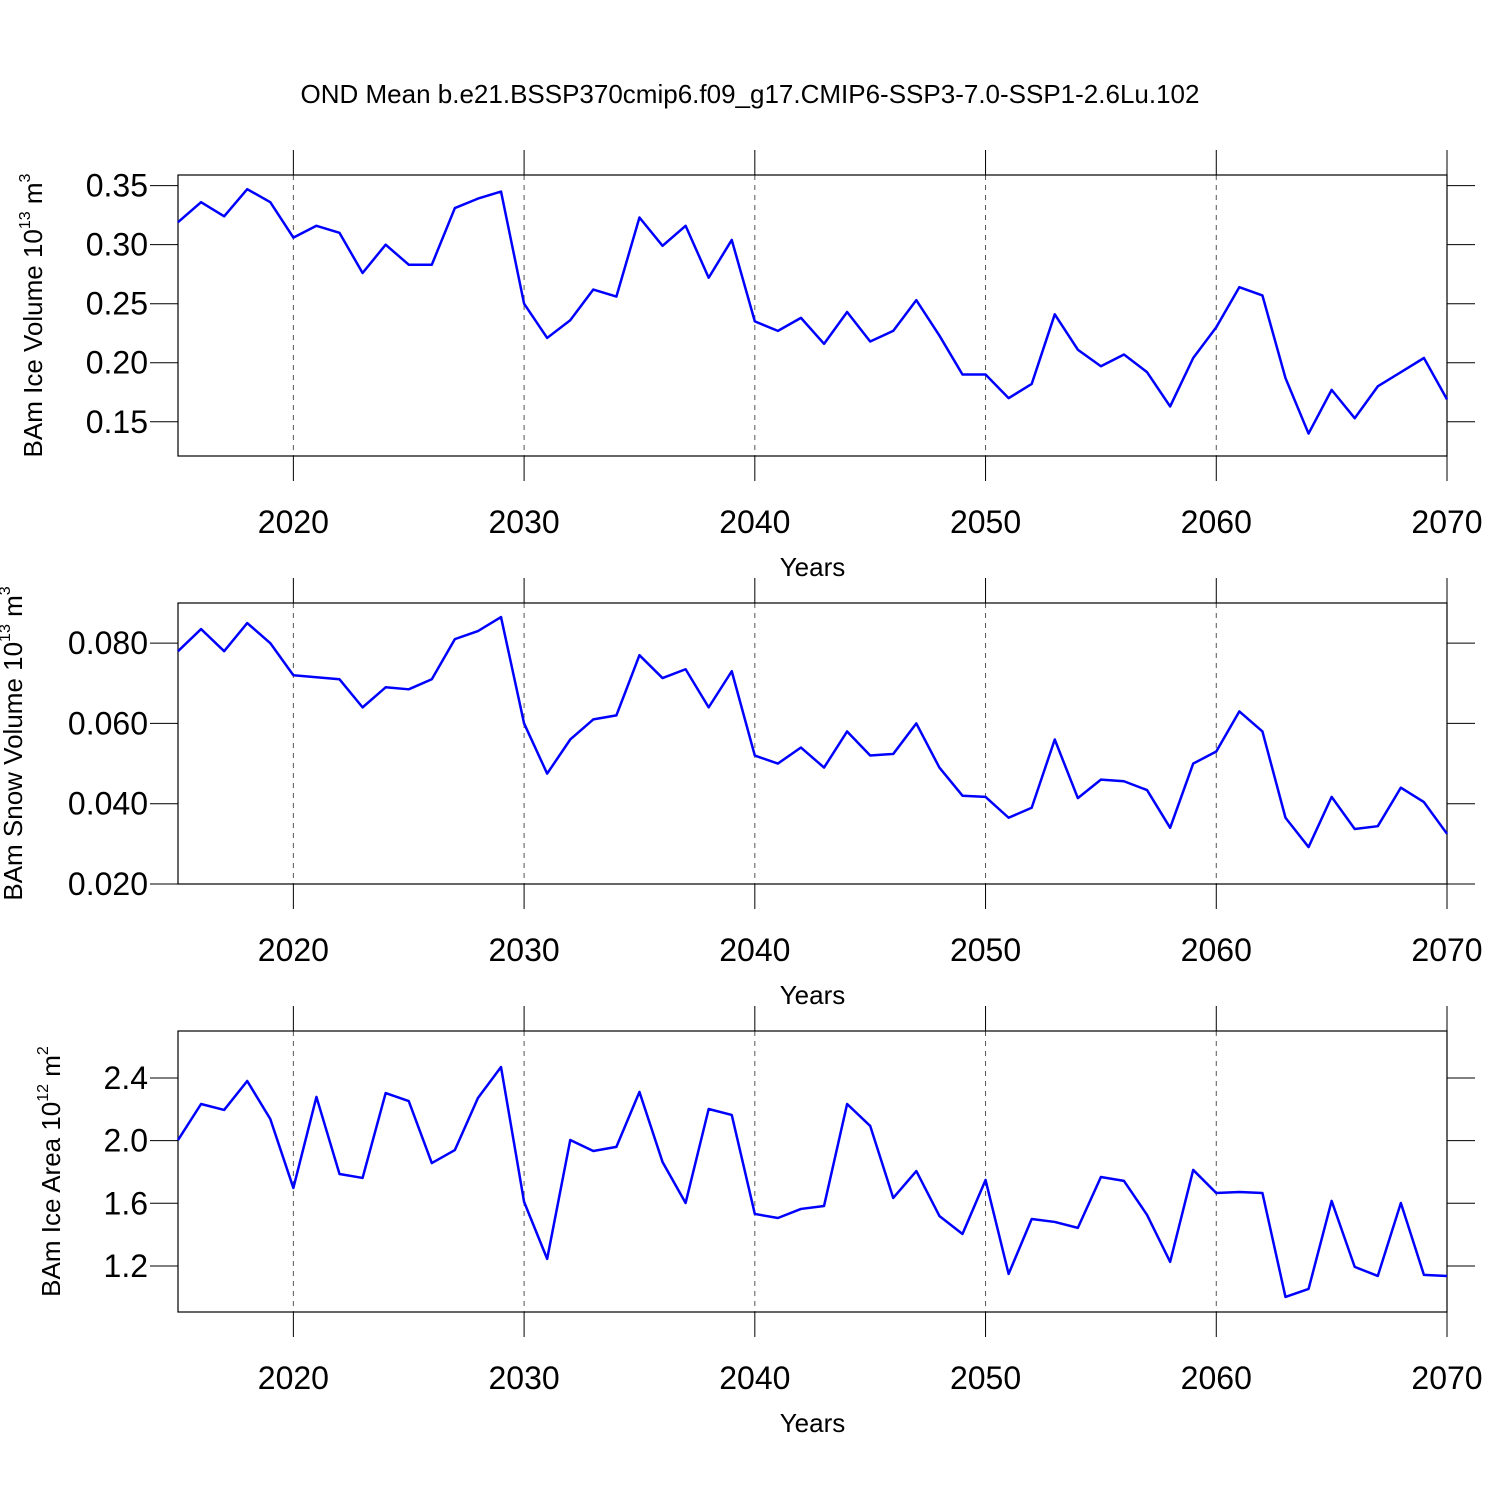 The image size is (1500, 1500). Describe the element at coordinates (108, 643) in the screenshot. I see `y-tick-label: 0.080` at that location.